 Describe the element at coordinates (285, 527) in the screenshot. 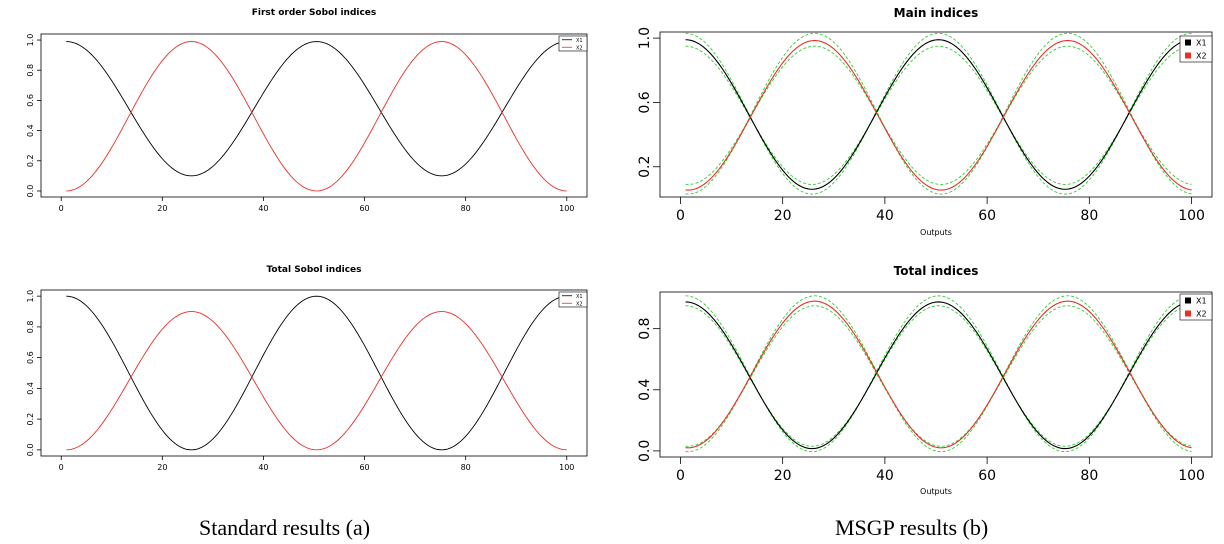

I see `caption-left: Standard results (a)` at that location.